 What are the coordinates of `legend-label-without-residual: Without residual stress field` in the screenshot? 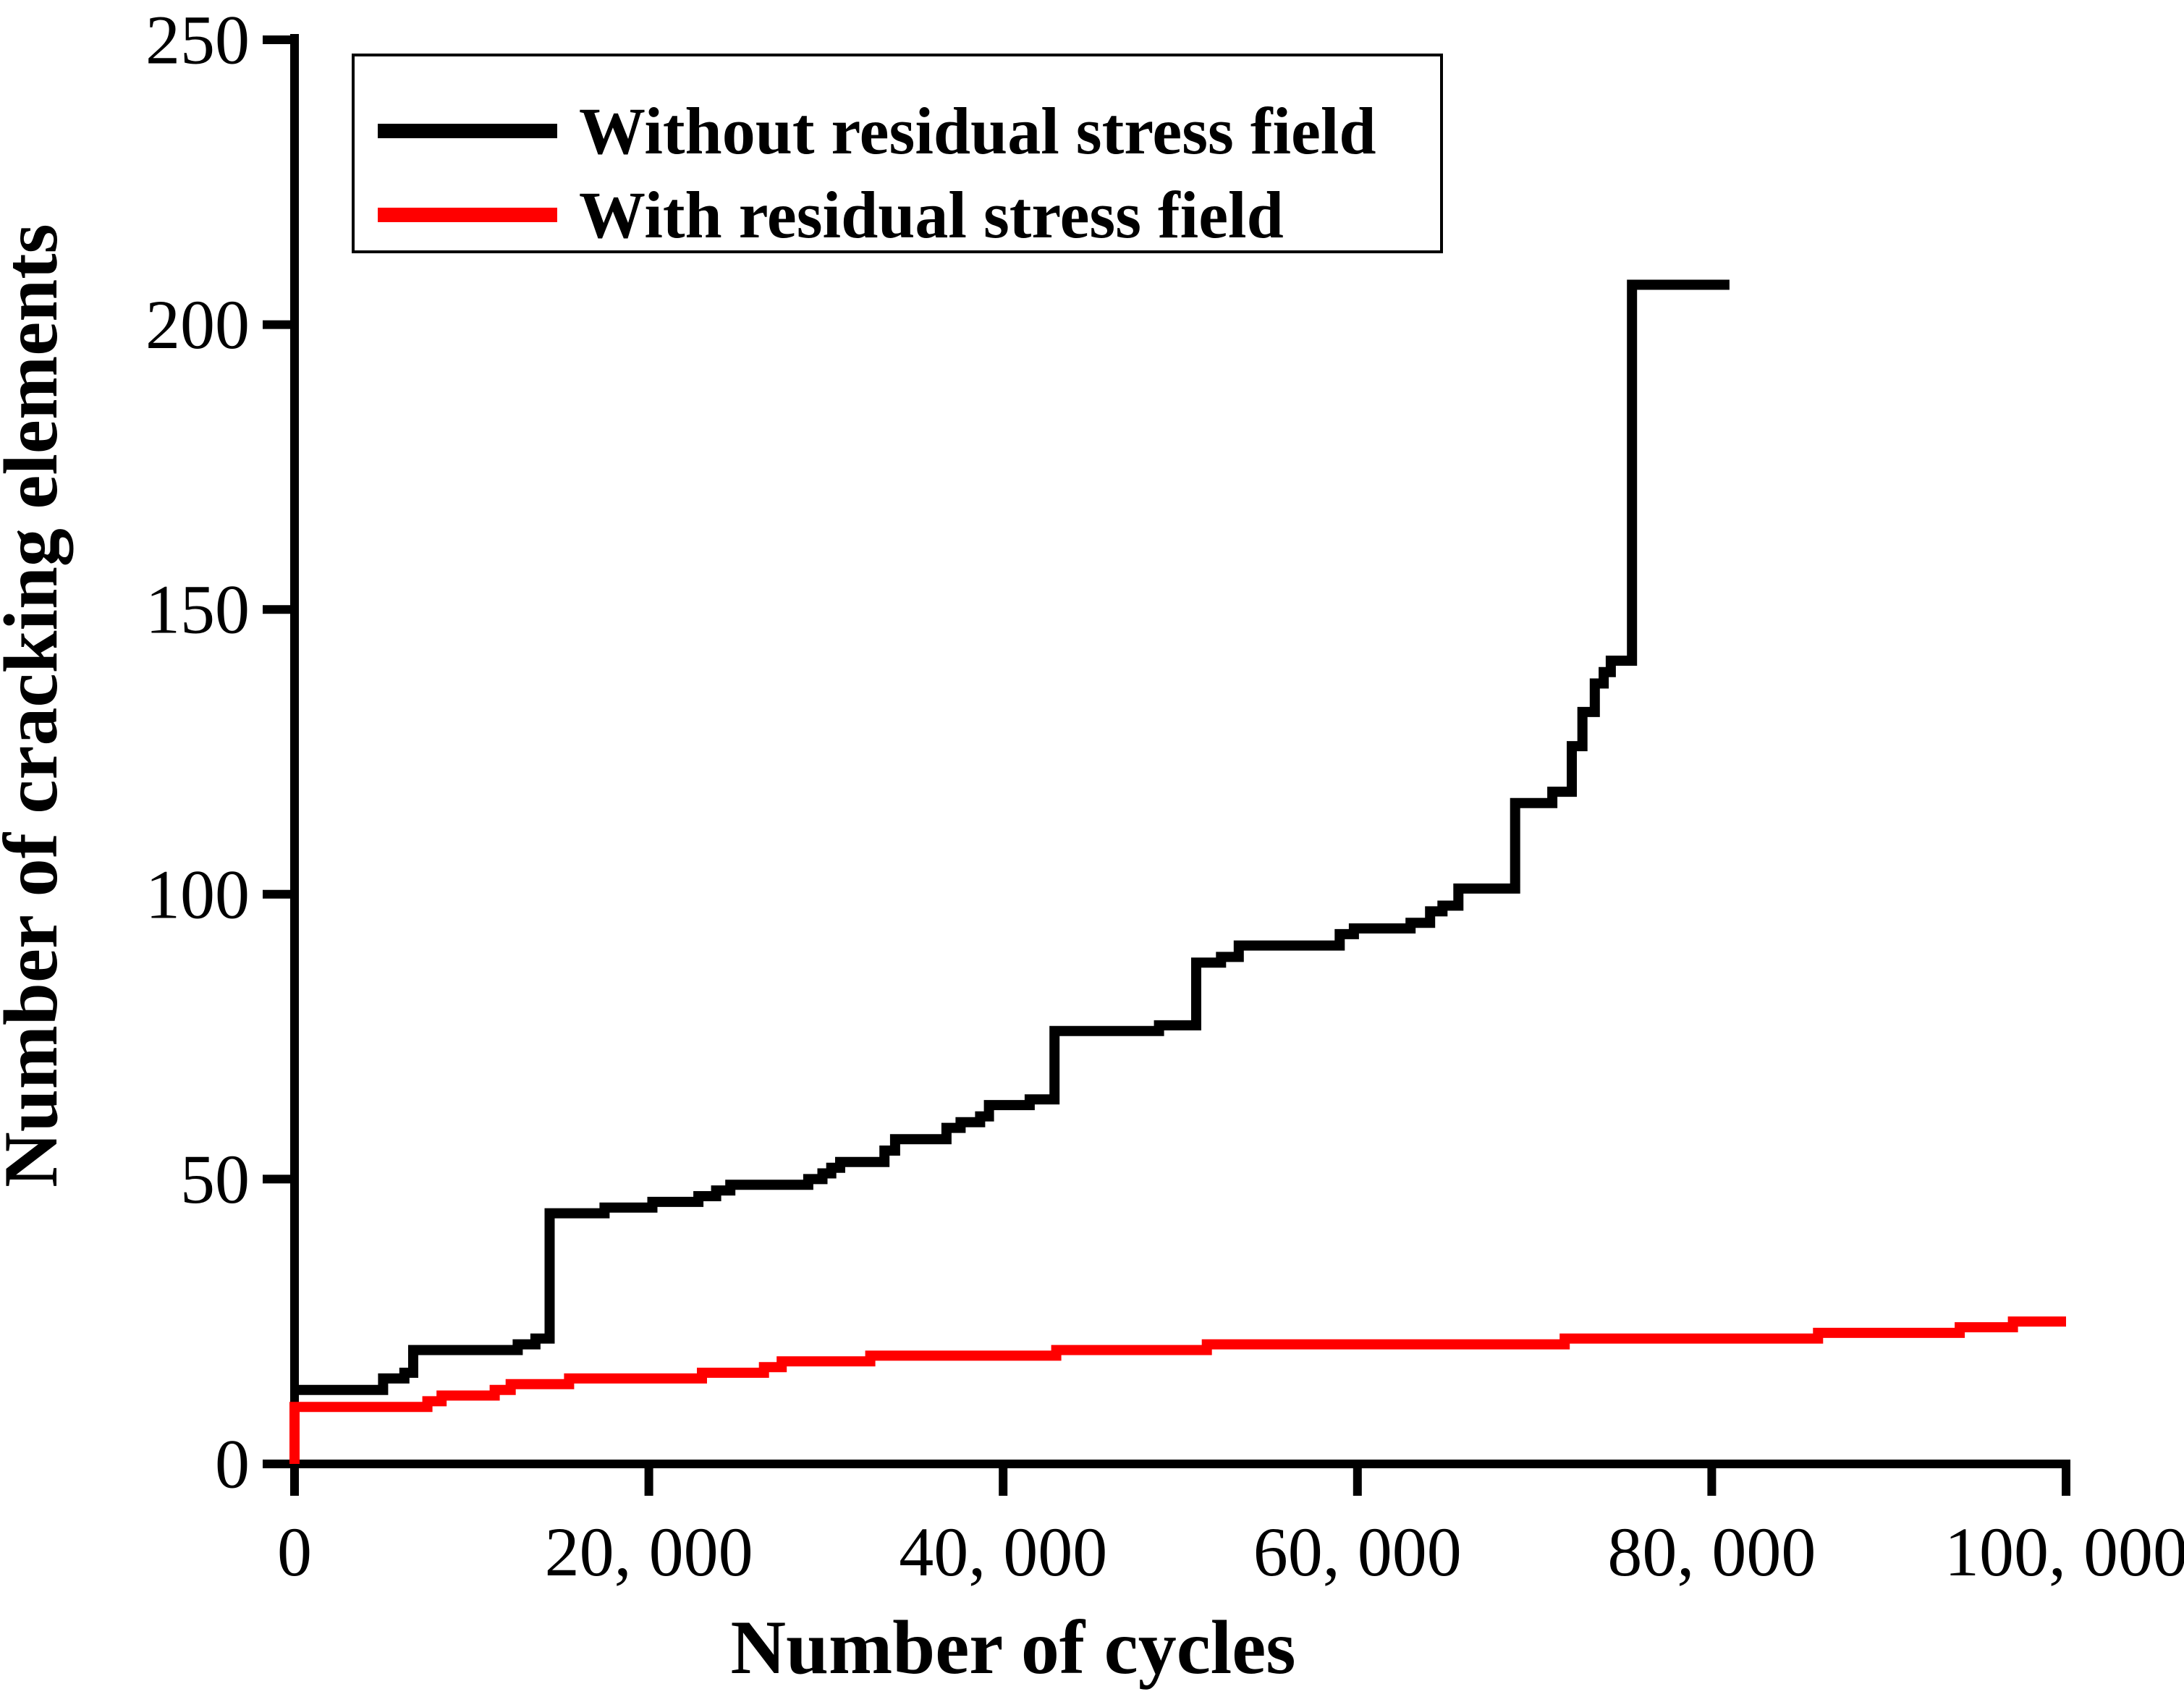 It's located at (978, 131).